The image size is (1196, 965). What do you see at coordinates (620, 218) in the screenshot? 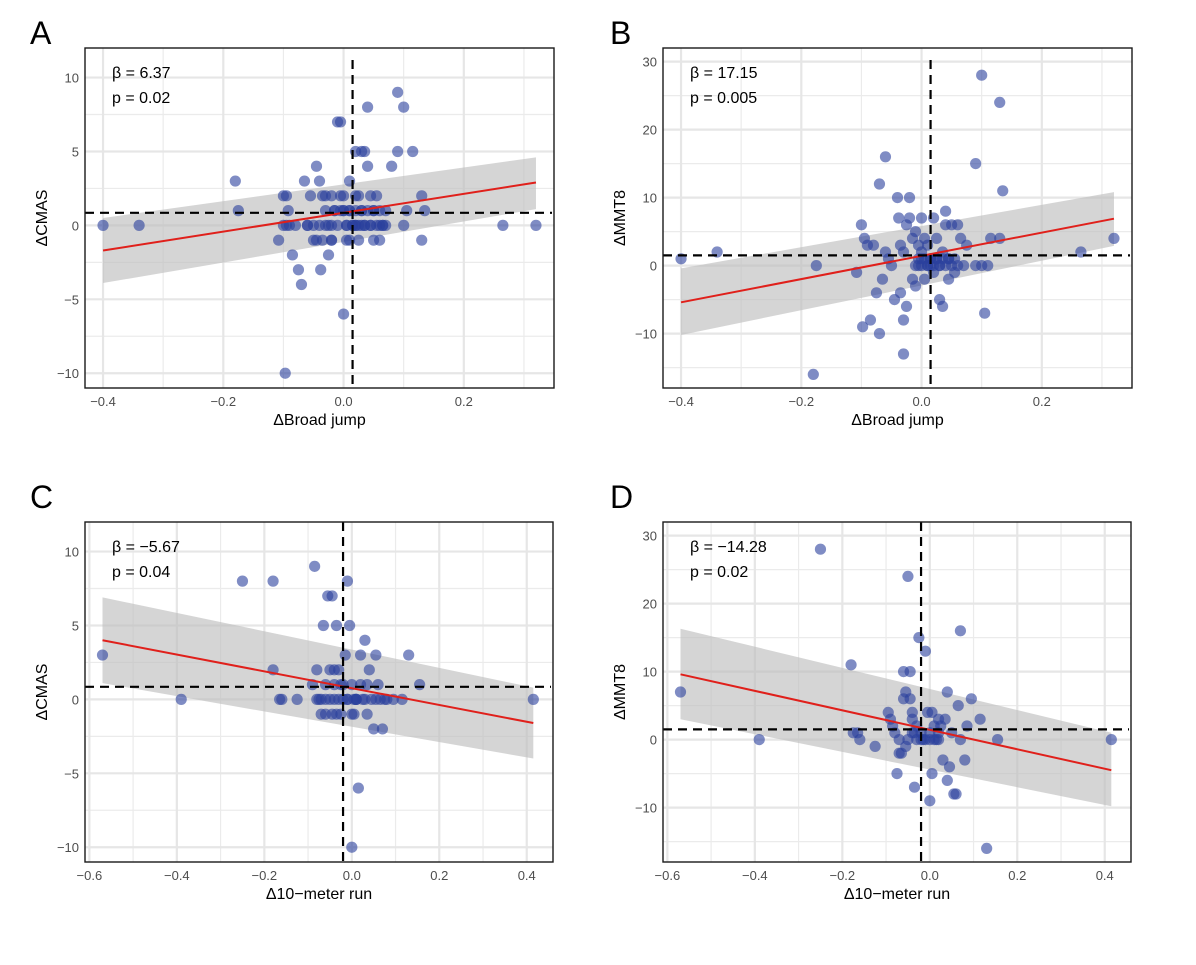
I see `y-axis-label: ΔMMT8` at bounding box center [620, 218].